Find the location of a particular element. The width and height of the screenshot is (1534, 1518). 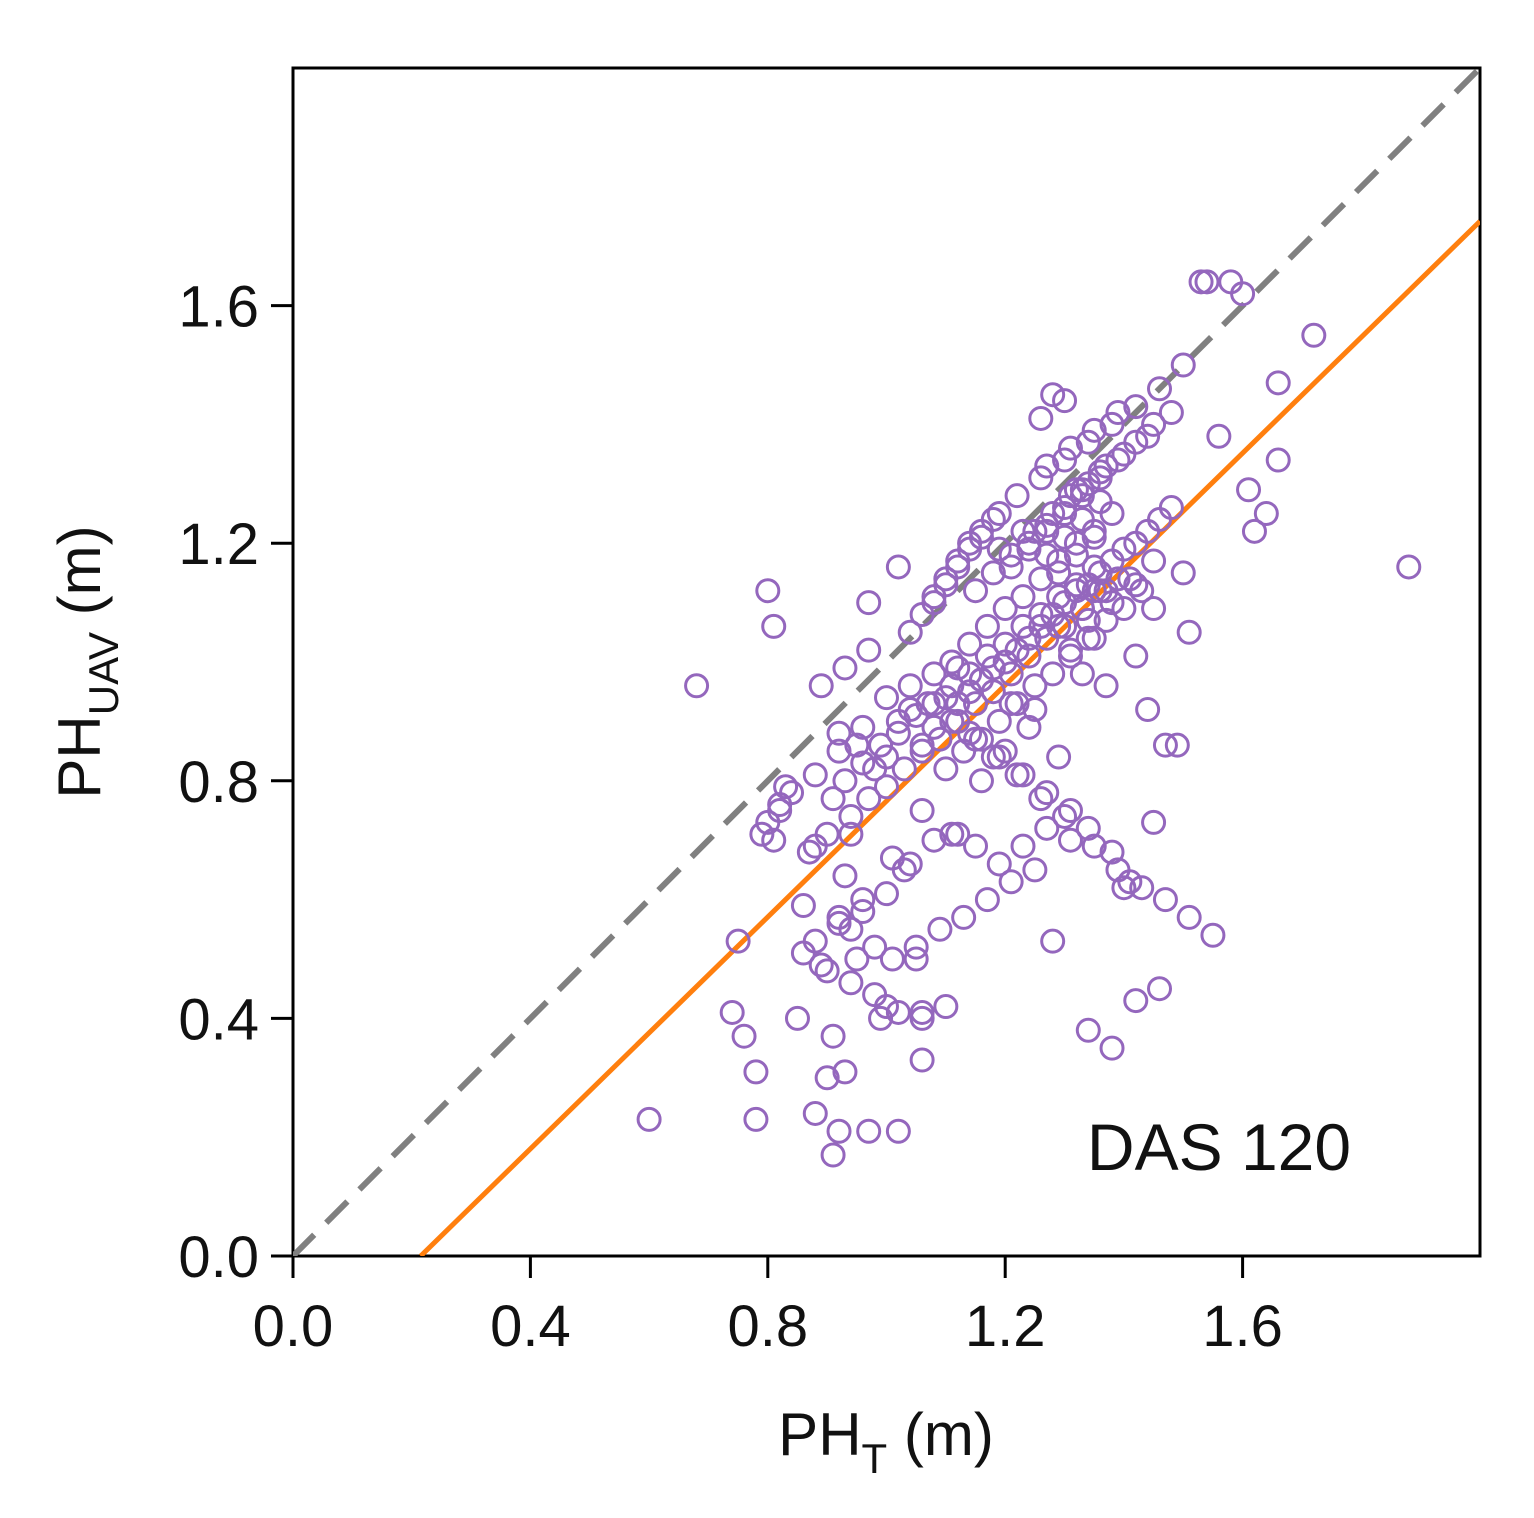

x-tick-label: 0.8 is located at coordinates (767, 1326).